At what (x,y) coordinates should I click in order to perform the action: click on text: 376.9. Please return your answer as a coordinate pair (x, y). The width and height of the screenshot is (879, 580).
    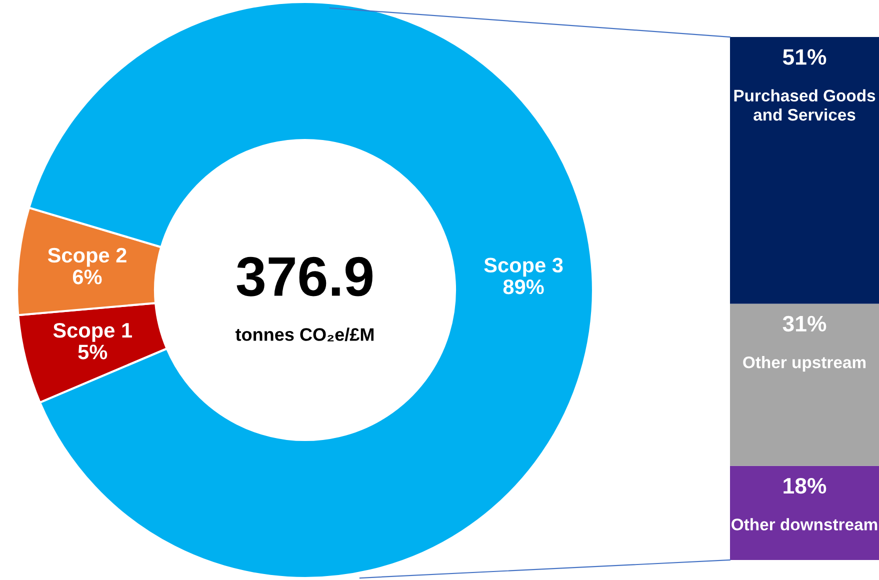
    Looking at the image, I should click on (304, 276).